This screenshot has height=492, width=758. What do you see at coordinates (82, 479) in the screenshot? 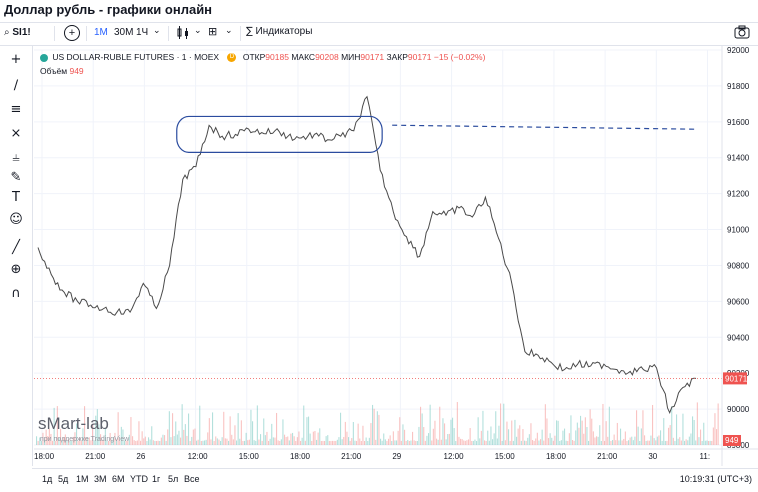
I see `range-1m: 1М` at bounding box center [82, 479].